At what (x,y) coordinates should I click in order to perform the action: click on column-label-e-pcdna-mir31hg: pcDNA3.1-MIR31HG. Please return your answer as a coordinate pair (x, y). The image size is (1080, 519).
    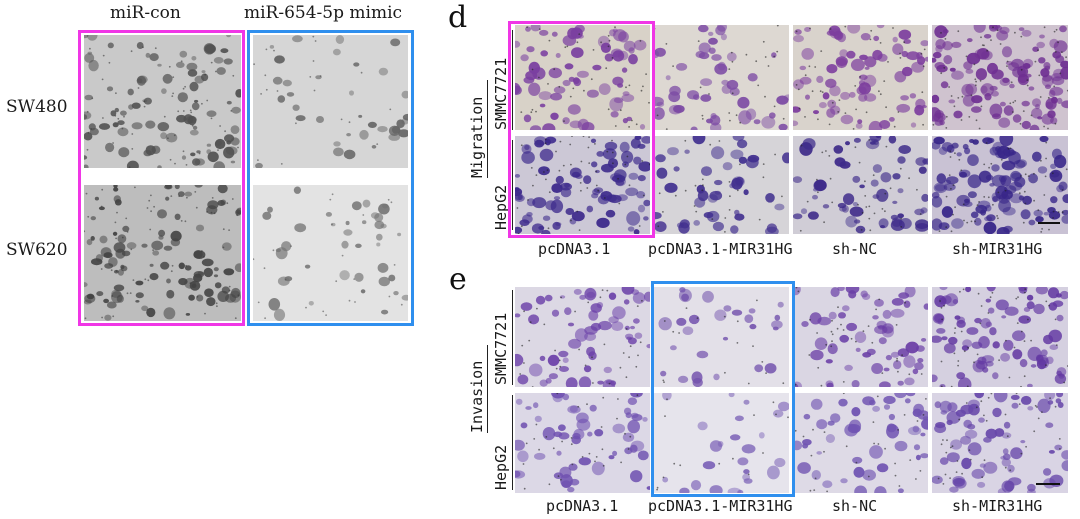
    Looking at the image, I should click on (720, 506).